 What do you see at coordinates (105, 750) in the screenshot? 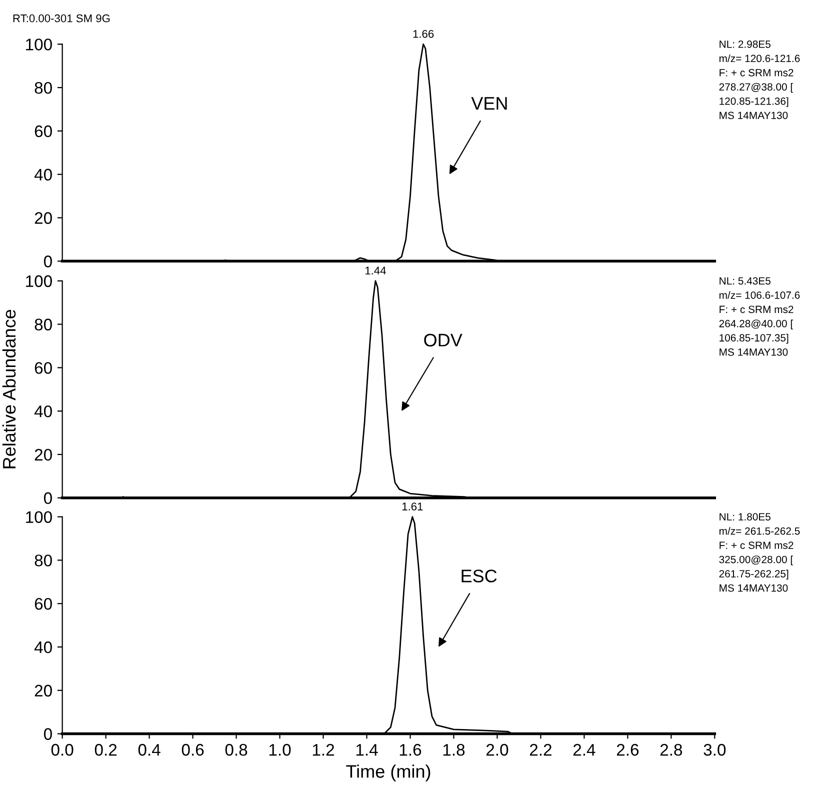
I see `x-tick-label: 0.2` at bounding box center [105, 750].